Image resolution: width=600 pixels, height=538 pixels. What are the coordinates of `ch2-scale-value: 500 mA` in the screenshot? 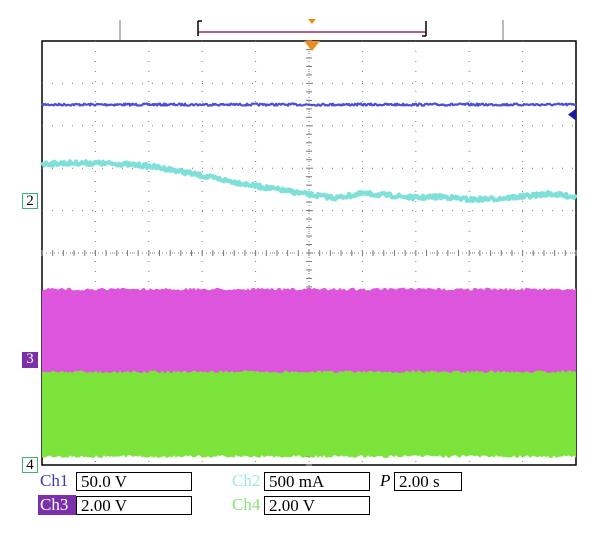 It's located at (317, 481).